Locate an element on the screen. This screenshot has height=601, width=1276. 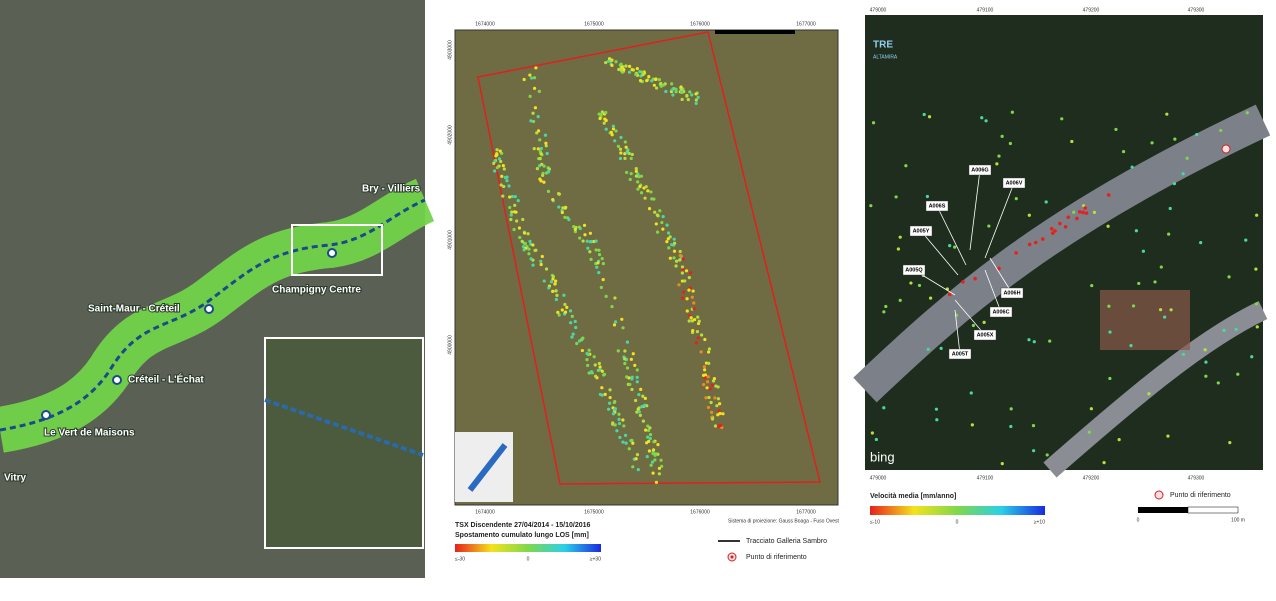
x-tick-label: 1677000 is located at coordinates (806, 512).